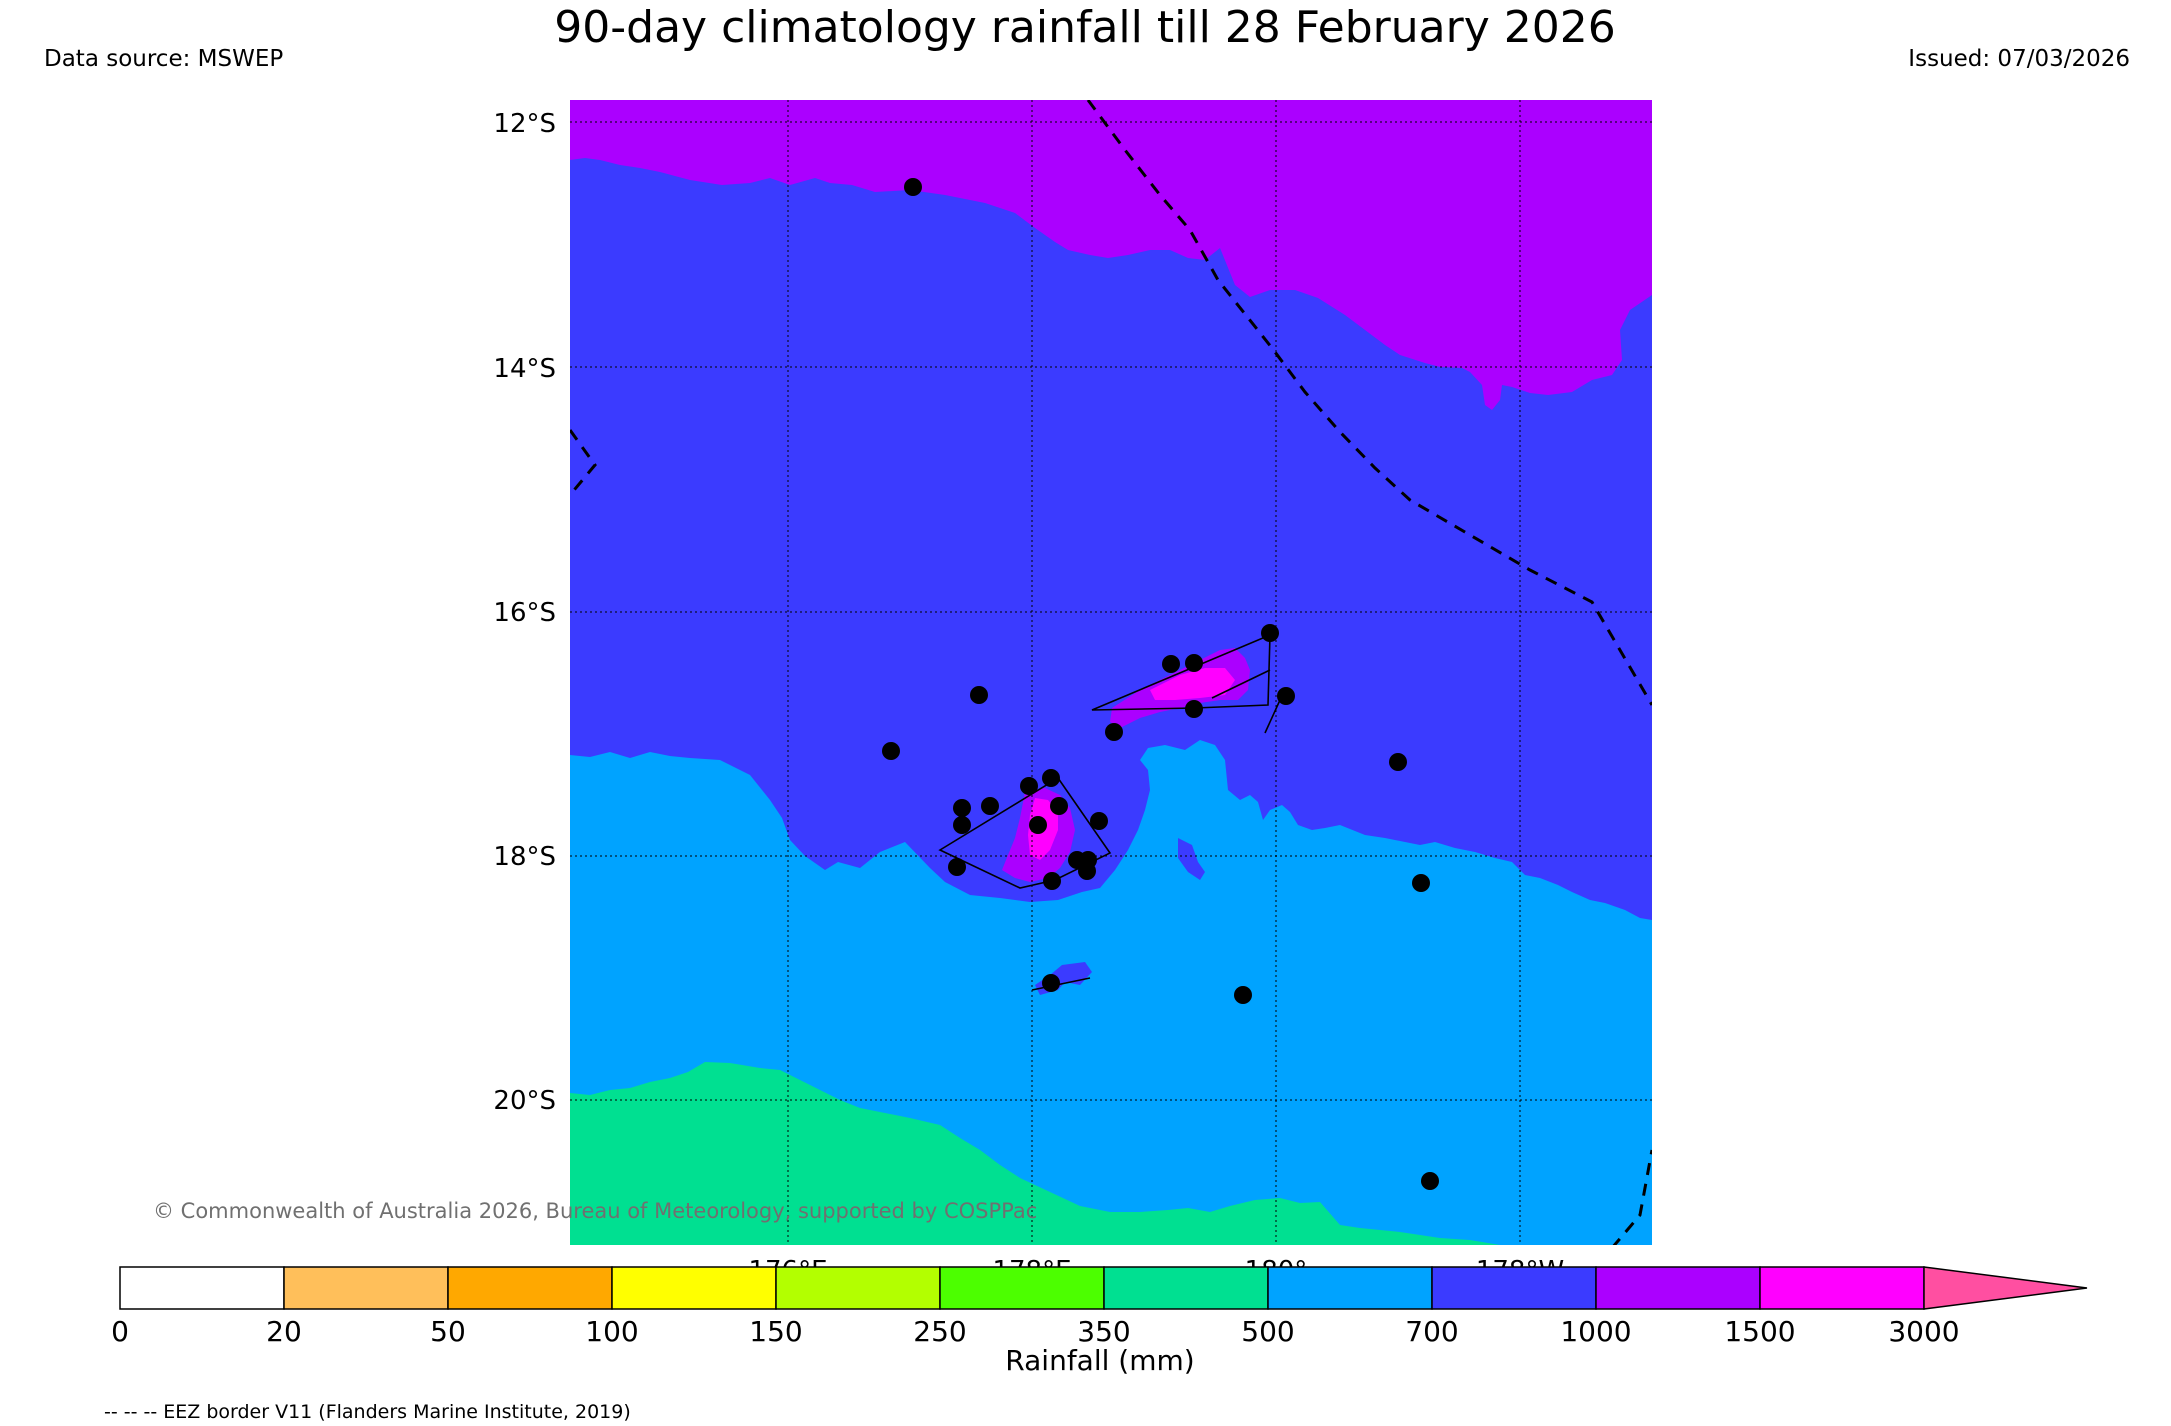  Describe the element at coordinates (775, 1331) in the screenshot. I see `colorbar-tick-label: 150` at that location.